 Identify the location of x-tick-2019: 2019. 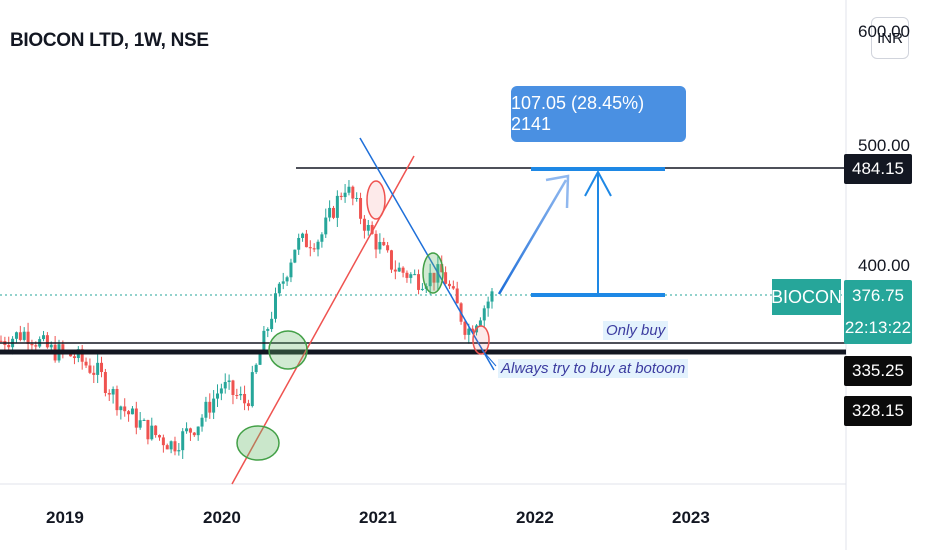
(65, 517).